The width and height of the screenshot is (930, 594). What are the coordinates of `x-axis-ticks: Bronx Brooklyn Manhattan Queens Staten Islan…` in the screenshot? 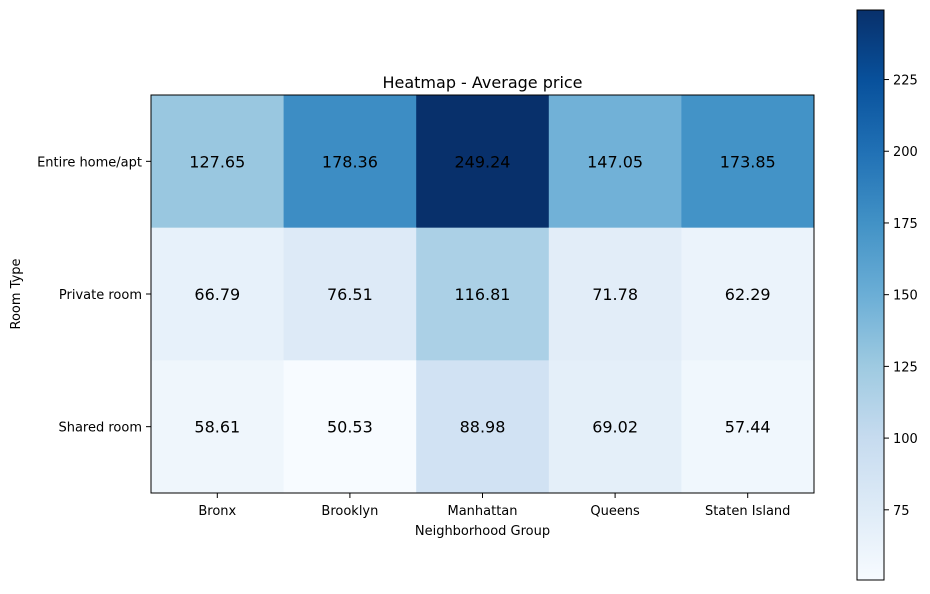 It's located at (494, 506).